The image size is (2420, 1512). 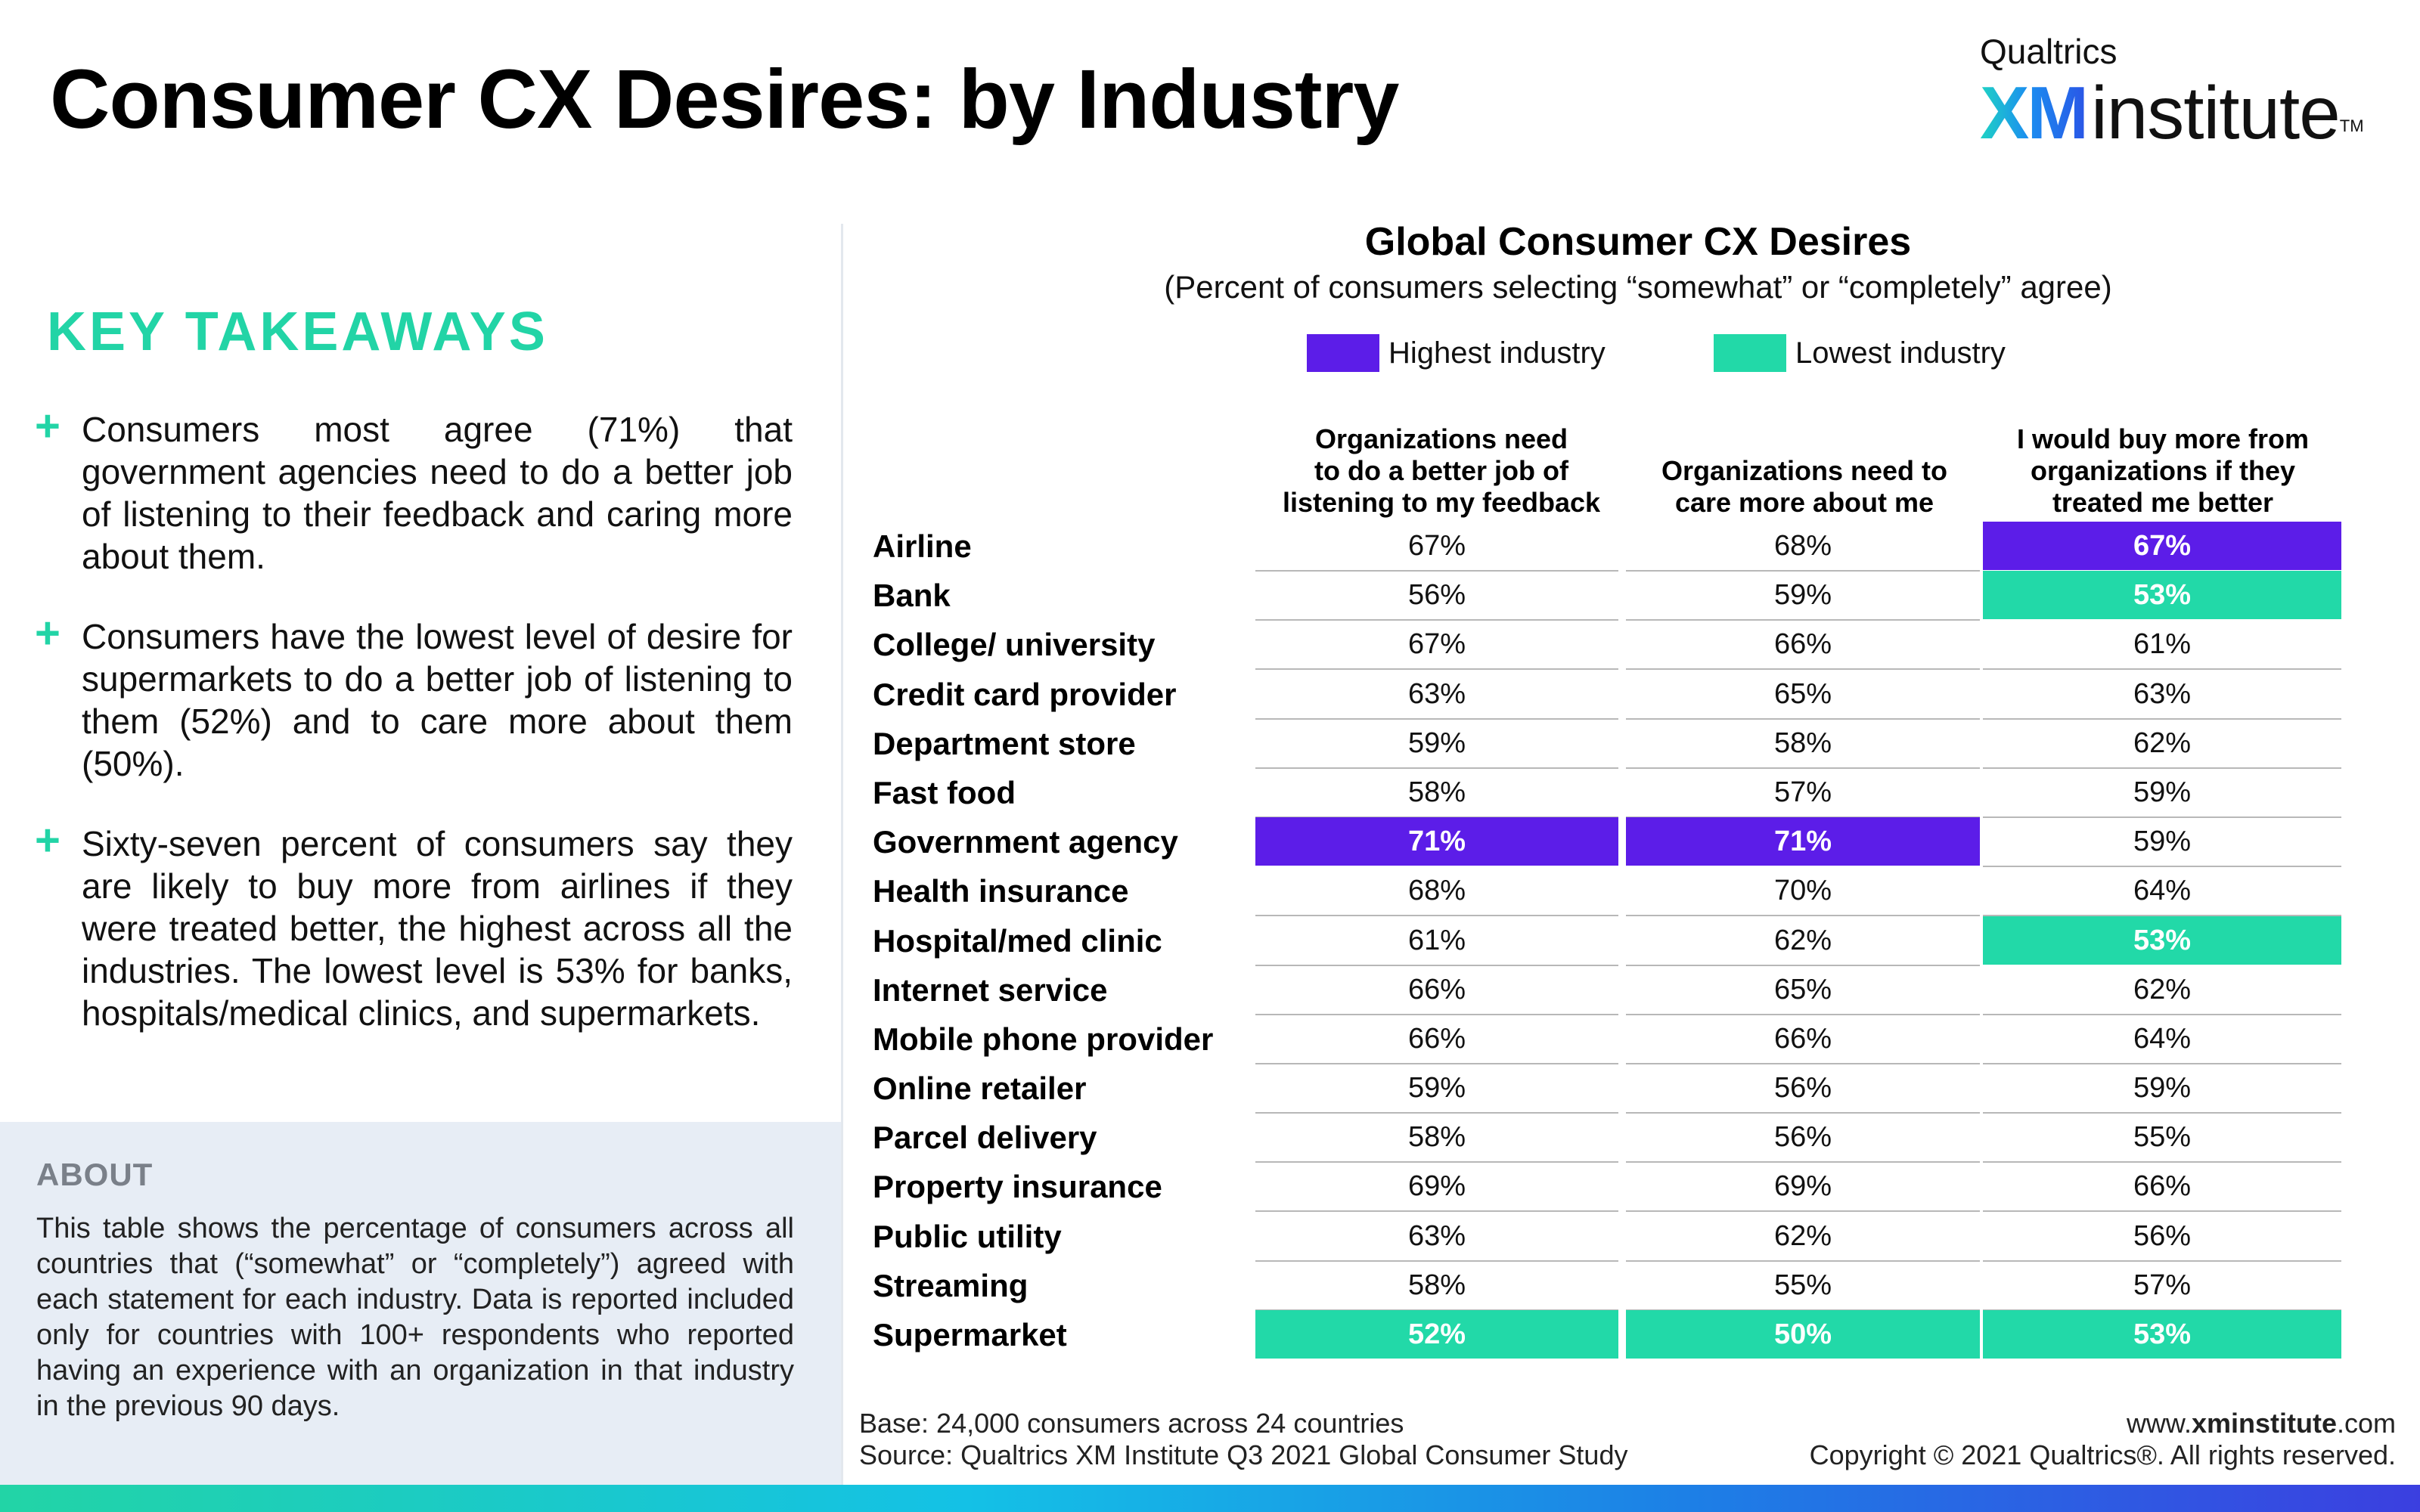 What do you see at coordinates (1803, 1335) in the screenshot?
I see `value-cell: 50%` at bounding box center [1803, 1335].